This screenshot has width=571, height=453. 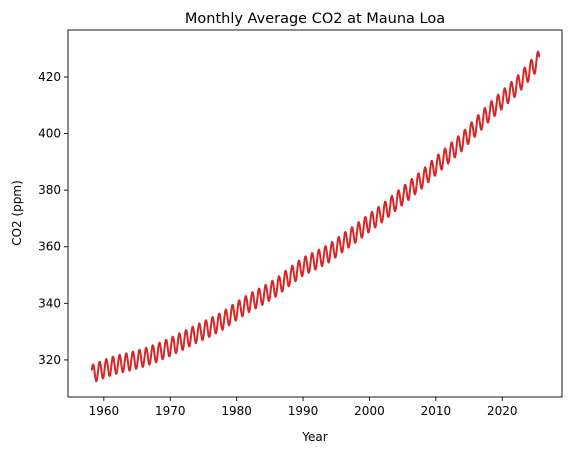 What do you see at coordinates (53, 218) in the screenshot?
I see `y-axis: 320 340 360 380 400 420` at bounding box center [53, 218].